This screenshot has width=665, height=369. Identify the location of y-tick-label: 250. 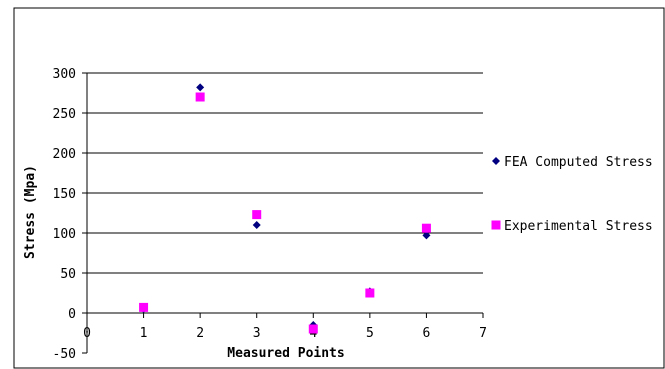
(64, 114).